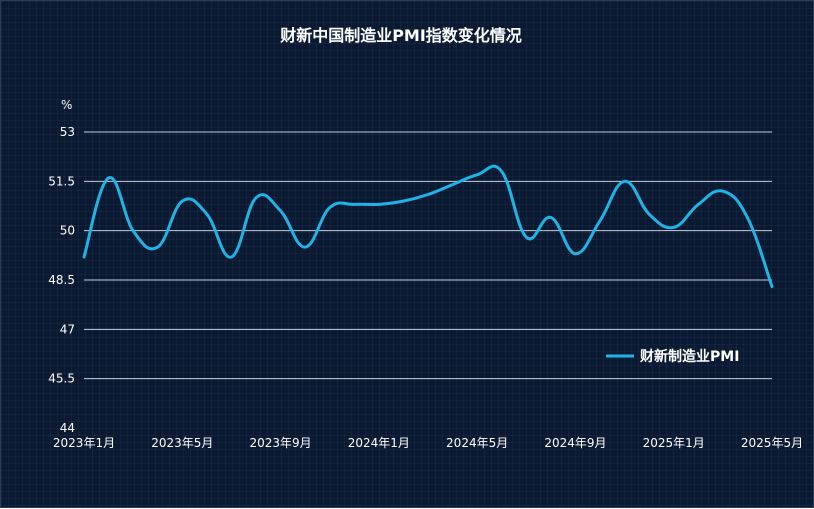 This screenshot has width=814, height=509. I want to click on y-tick-label: 51.5, so click(61, 181).